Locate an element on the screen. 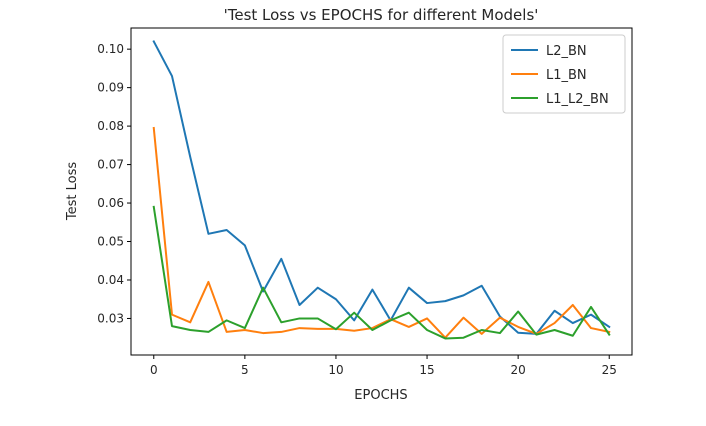  x-tick-label: 15 is located at coordinates (426, 370).